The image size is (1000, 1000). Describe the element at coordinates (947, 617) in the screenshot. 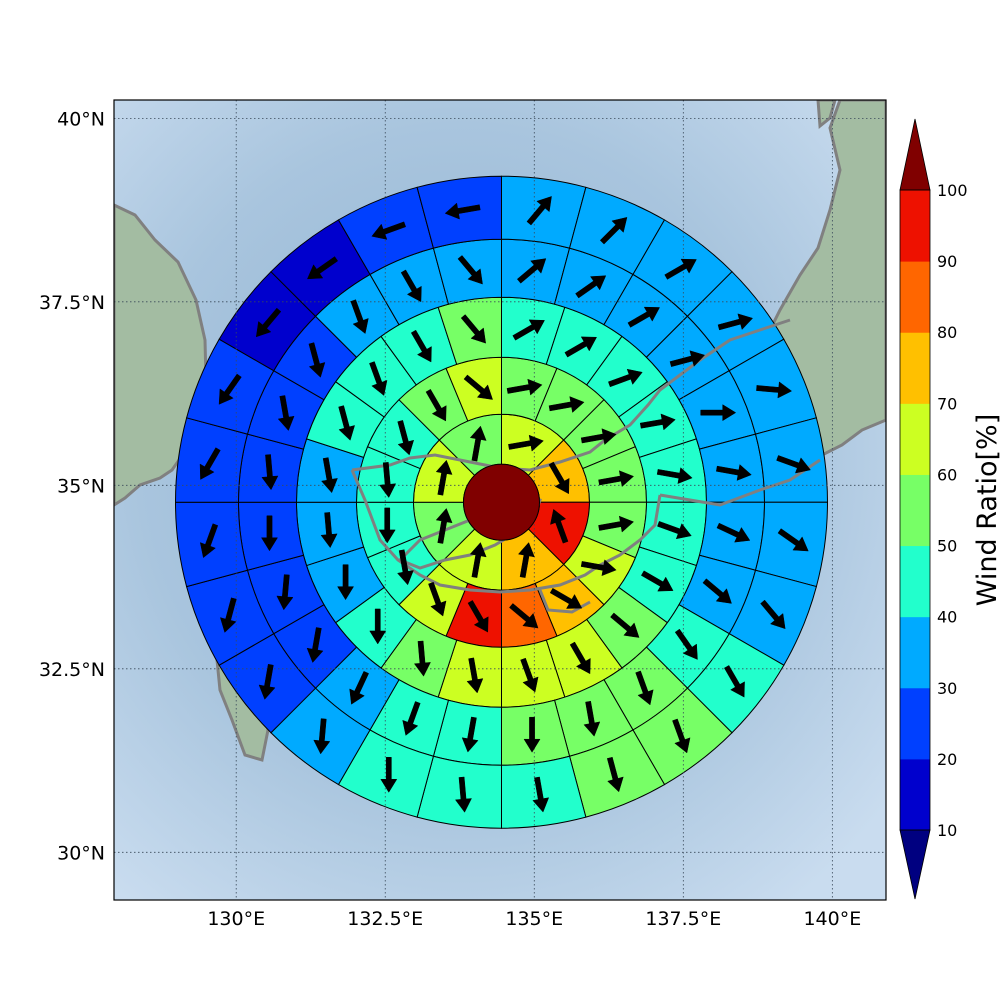

I see `colorbar-tick-label: 40` at that location.